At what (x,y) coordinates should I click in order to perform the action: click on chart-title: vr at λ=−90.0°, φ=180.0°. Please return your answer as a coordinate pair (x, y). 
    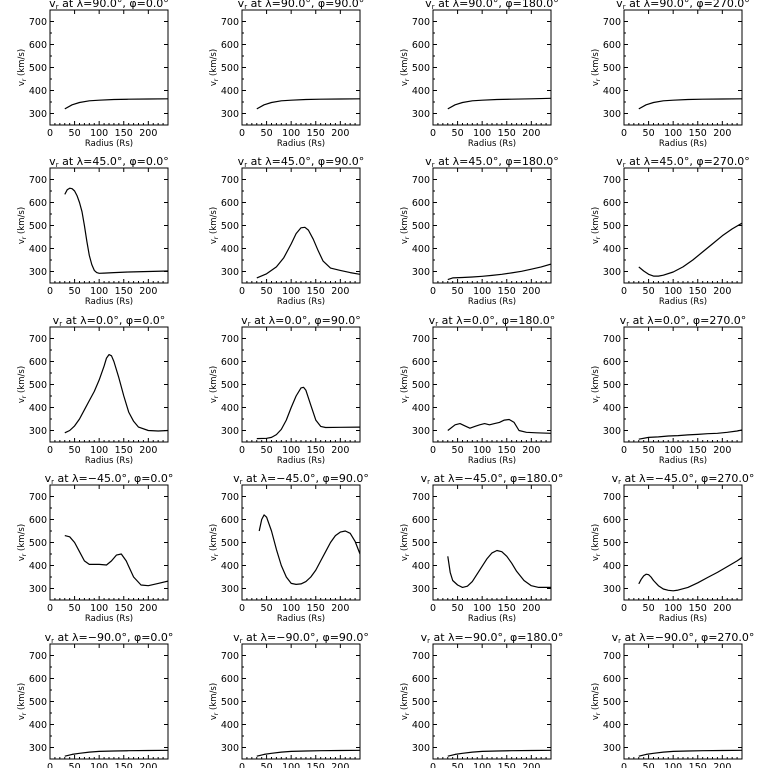
    Looking at the image, I should click on (492, 638).